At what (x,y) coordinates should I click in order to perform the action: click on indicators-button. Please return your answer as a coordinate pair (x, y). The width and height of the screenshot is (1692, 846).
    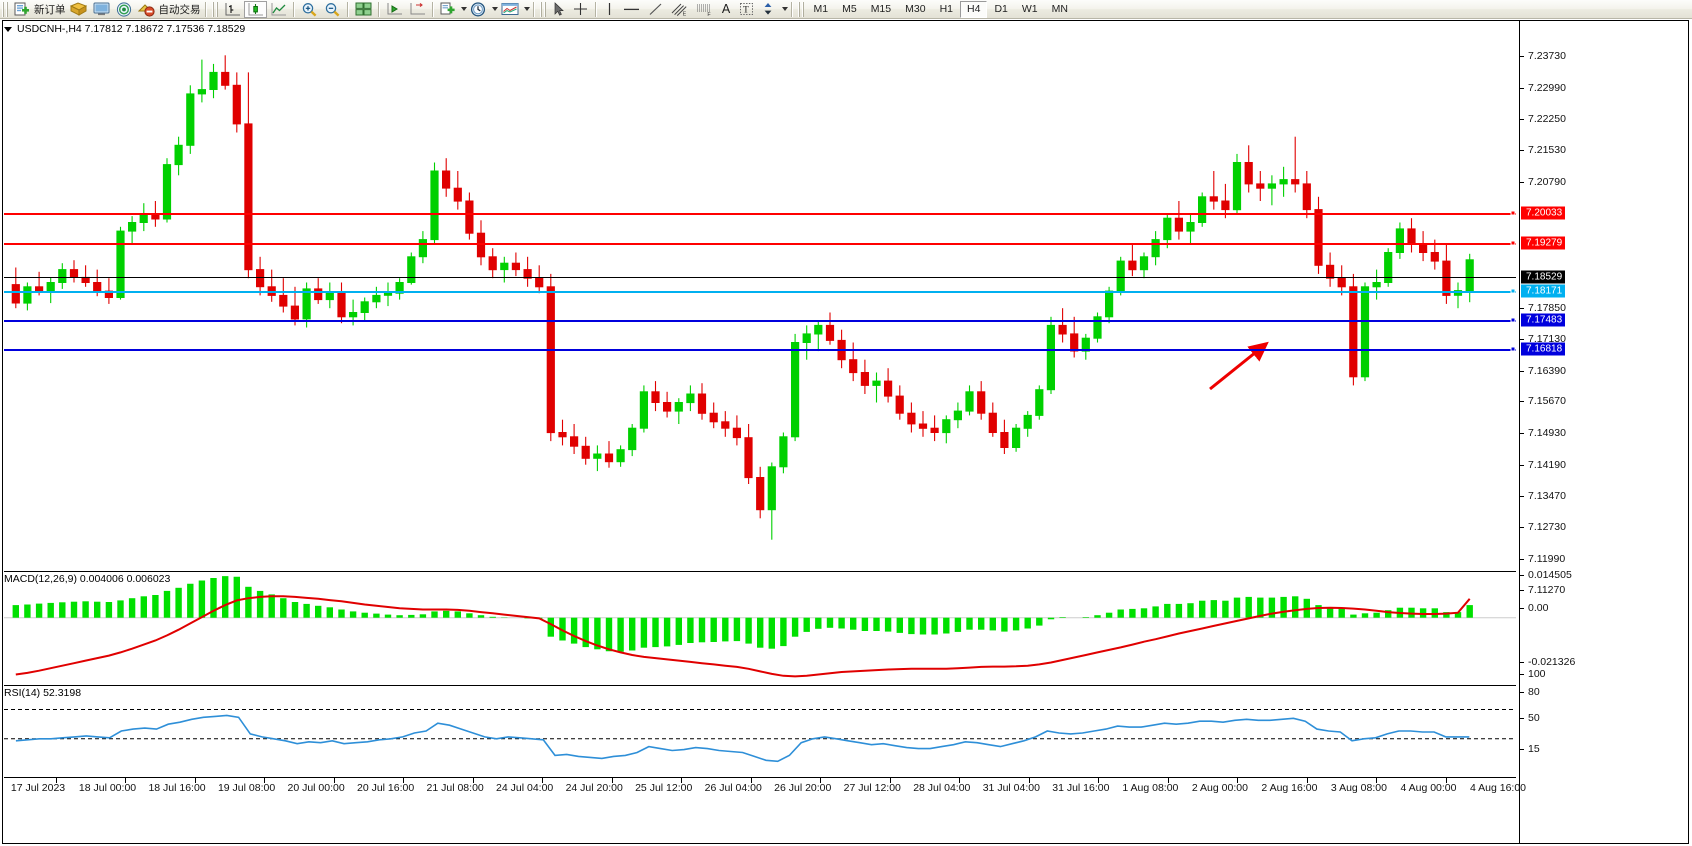
    Looking at the image, I should click on (448, 9).